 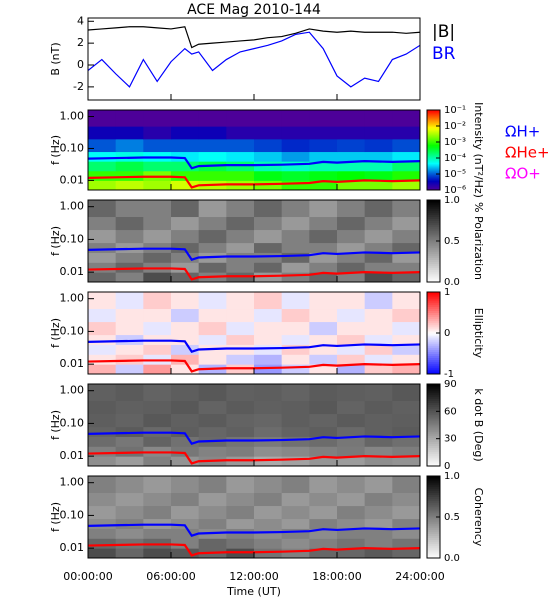 I want to click on y-tick-label: -2, so click(x=78, y=86).